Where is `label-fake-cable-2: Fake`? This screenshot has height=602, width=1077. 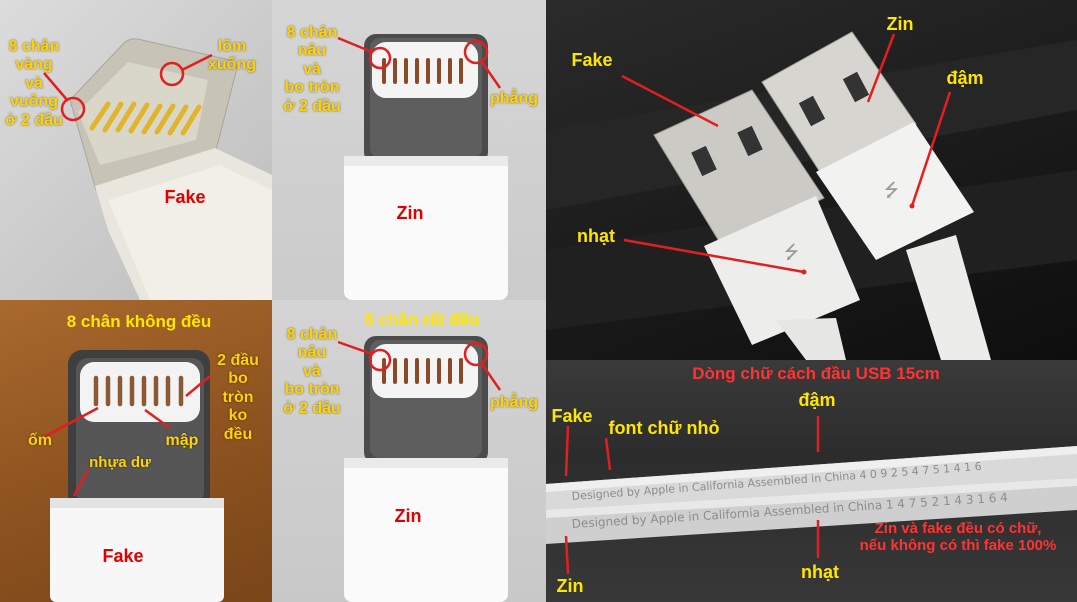 label-fake-cable-2: Fake is located at coordinates (123, 556).